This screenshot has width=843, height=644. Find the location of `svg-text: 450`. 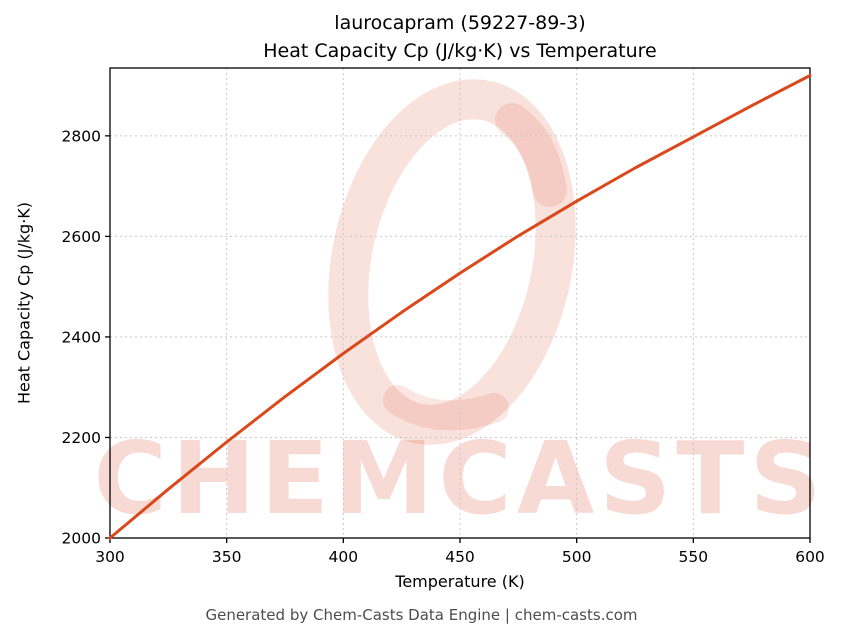

svg-text: 450 is located at coordinates (460, 557).